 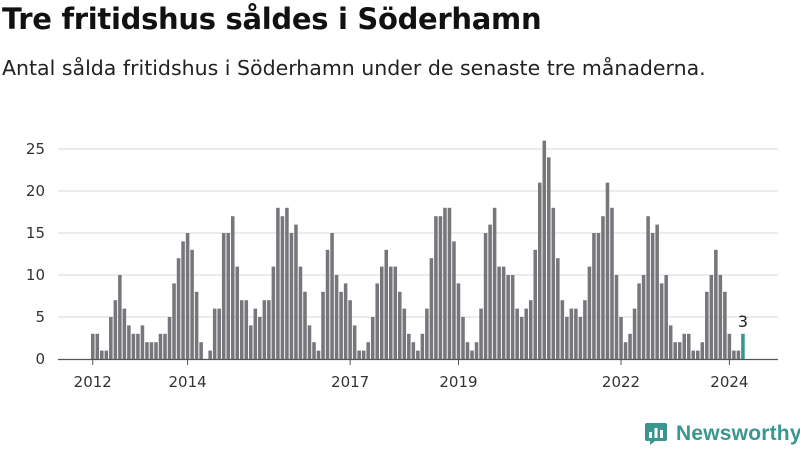 What do you see at coordinates (272, 19) in the screenshot?
I see `page-title: Tre fritidshus såldes i Söderhamn` at bounding box center [272, 19].